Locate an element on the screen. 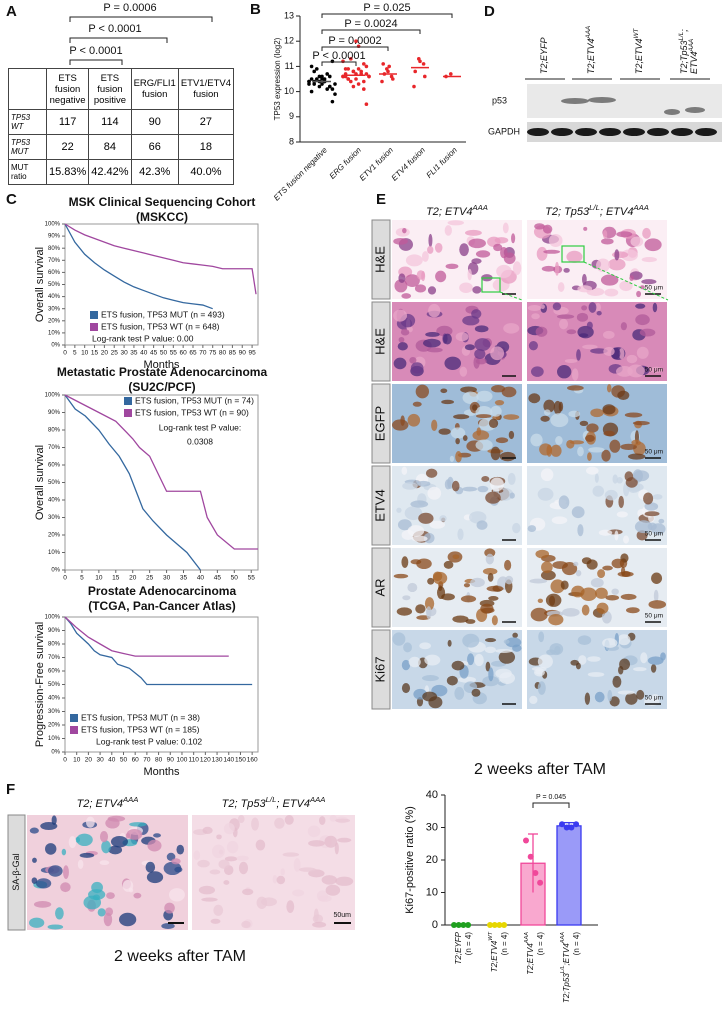 This screenshot has height=1018, width=724. table-cell: 42.3% is located at coordinates (154, 172).